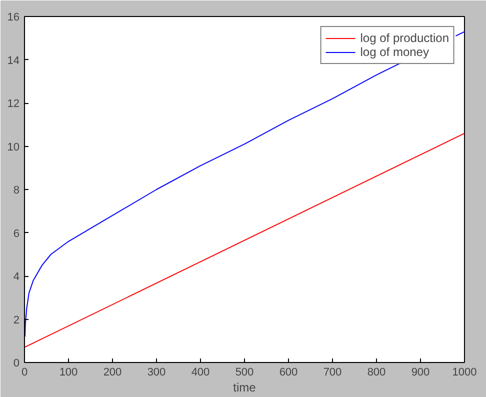 The height and width of the screenshot is (397, 486). What do you see at coordinates (156, 372) in the screenshot?
I see `x-tick-label: 300` at bounding box center [156, 372].